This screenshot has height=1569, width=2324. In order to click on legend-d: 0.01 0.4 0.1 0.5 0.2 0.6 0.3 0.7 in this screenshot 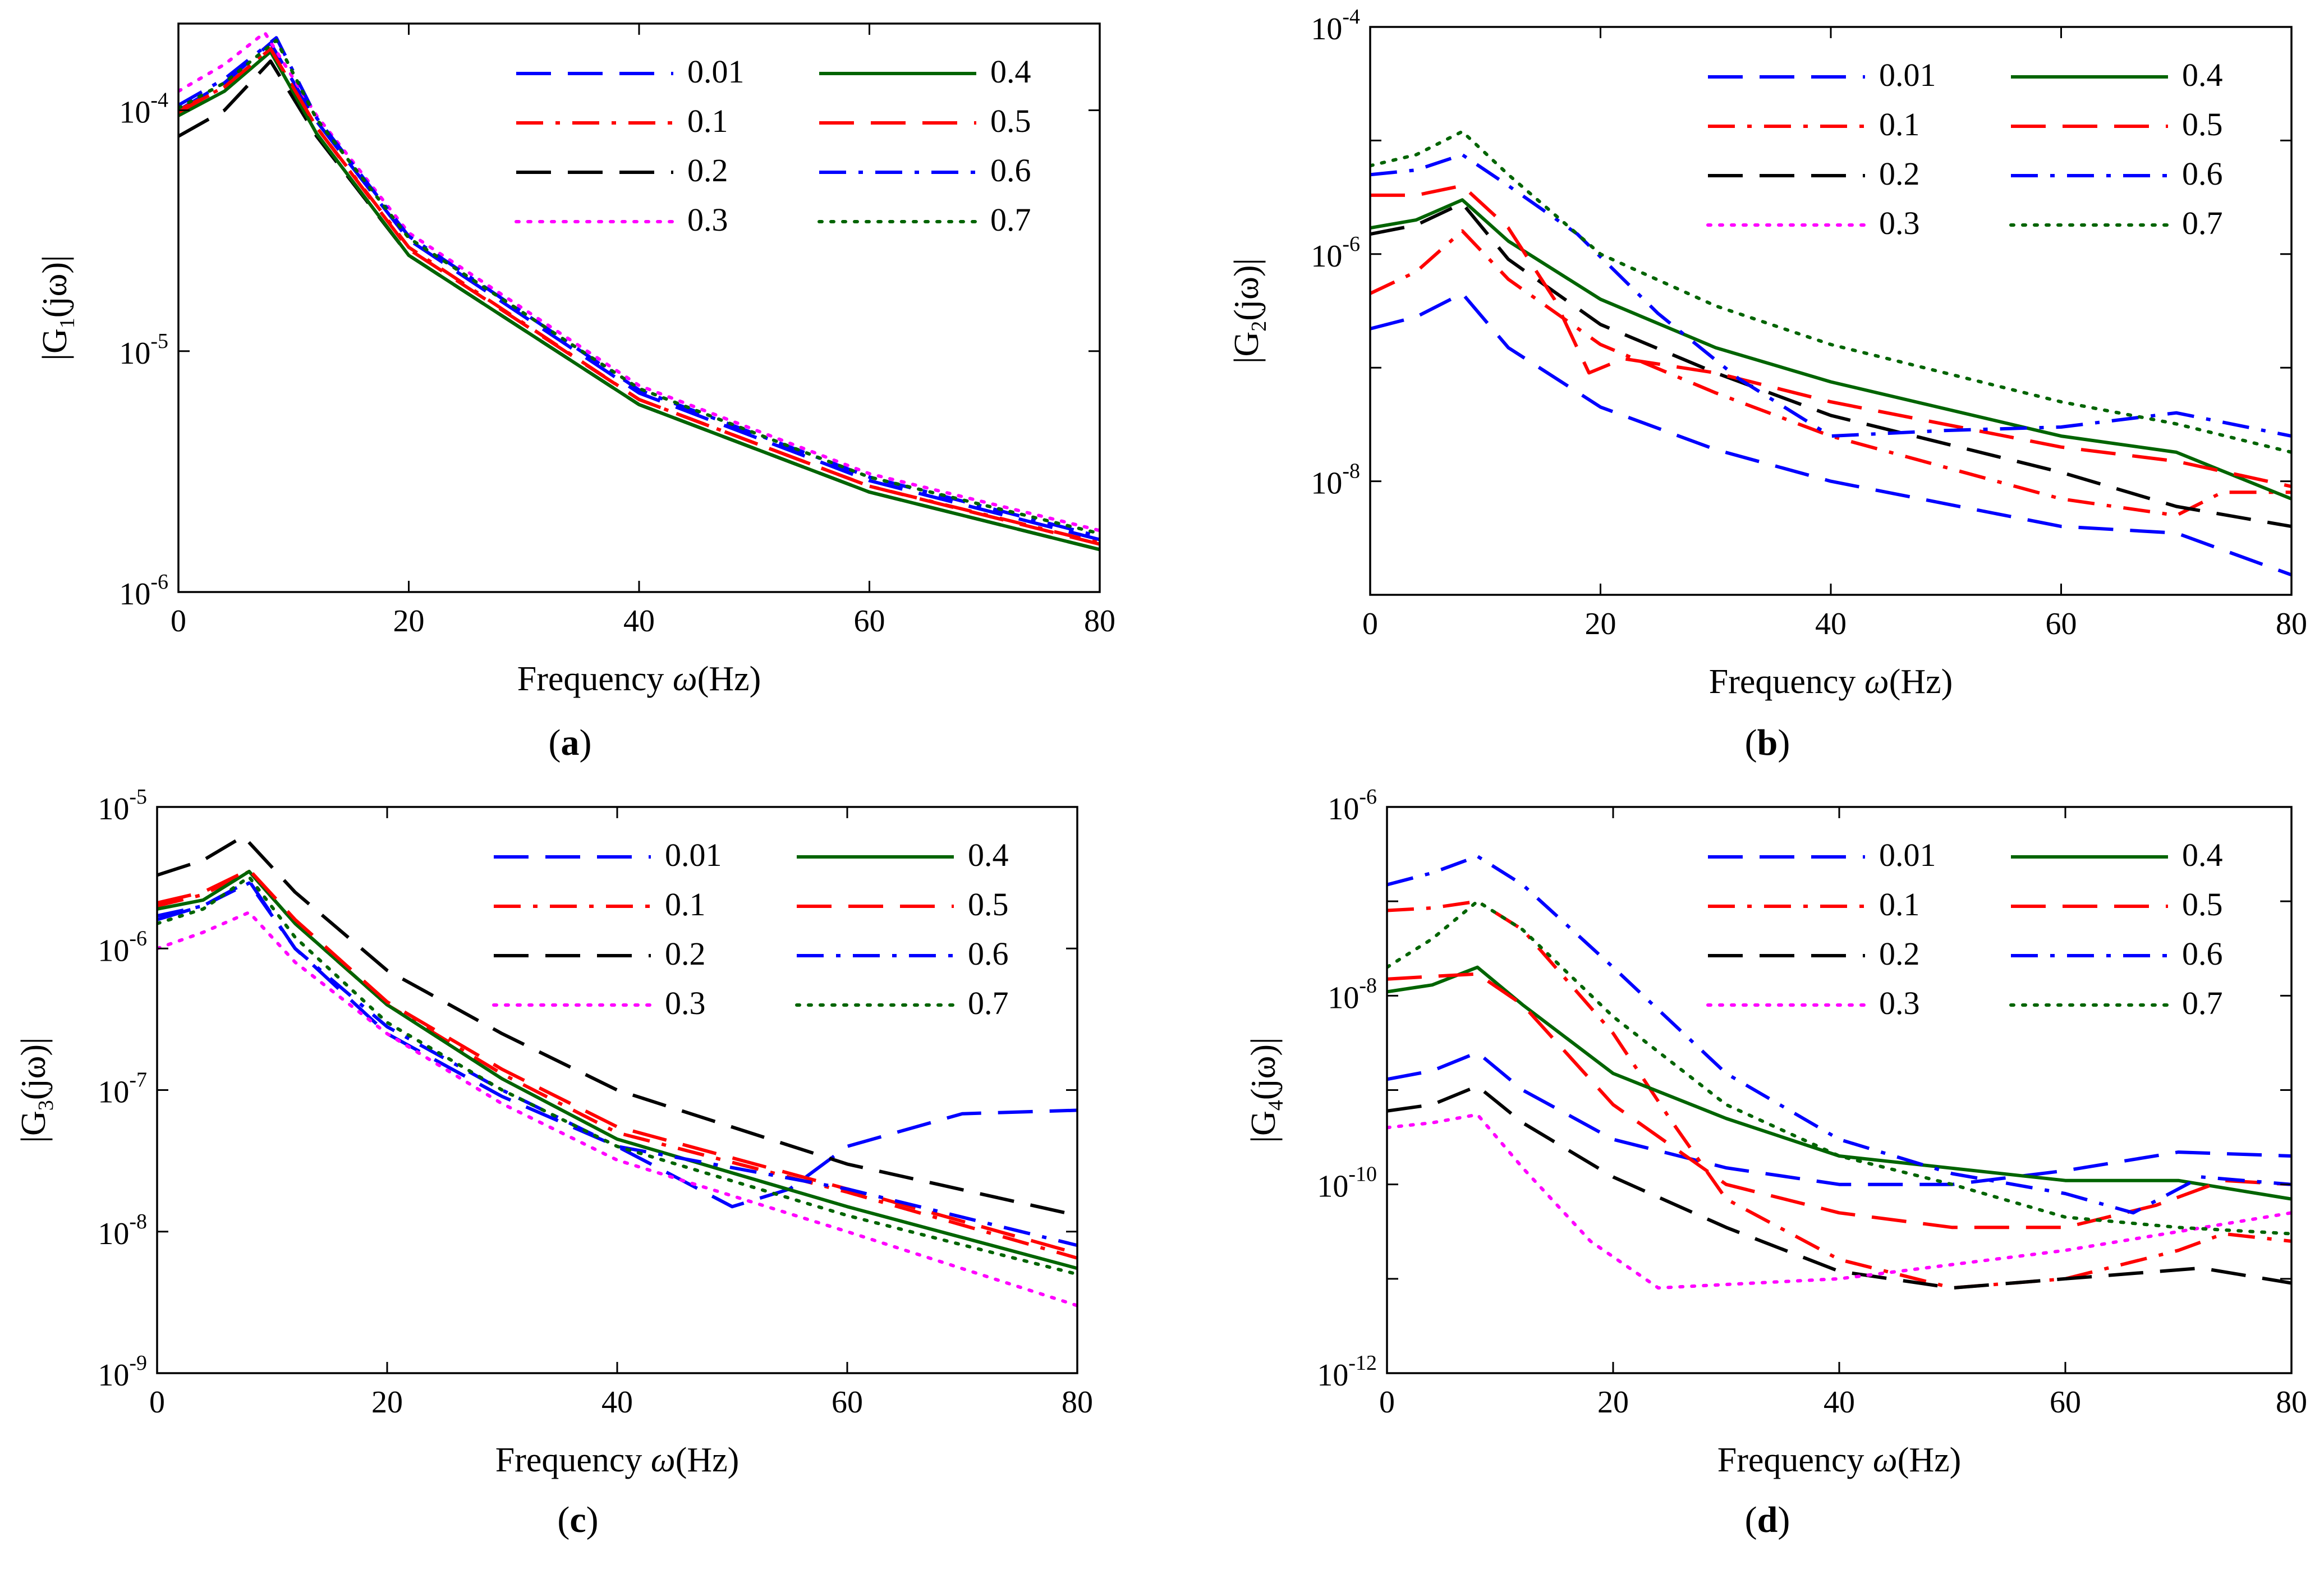, I will do `click(1964, 929)`.